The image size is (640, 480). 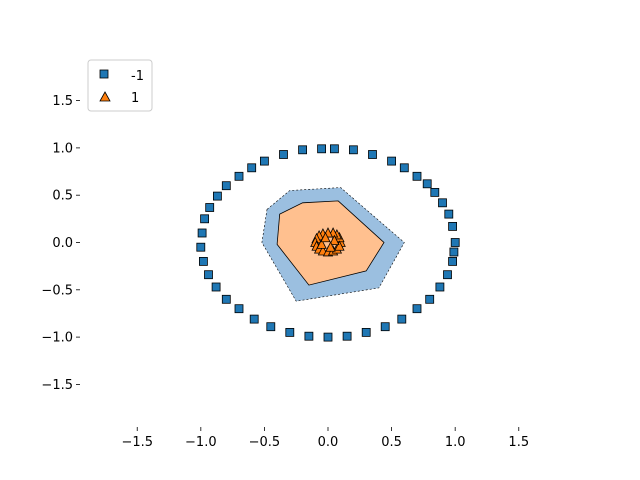 I want to click on x-tick-label: 1.5, so click(x=518, y=442).